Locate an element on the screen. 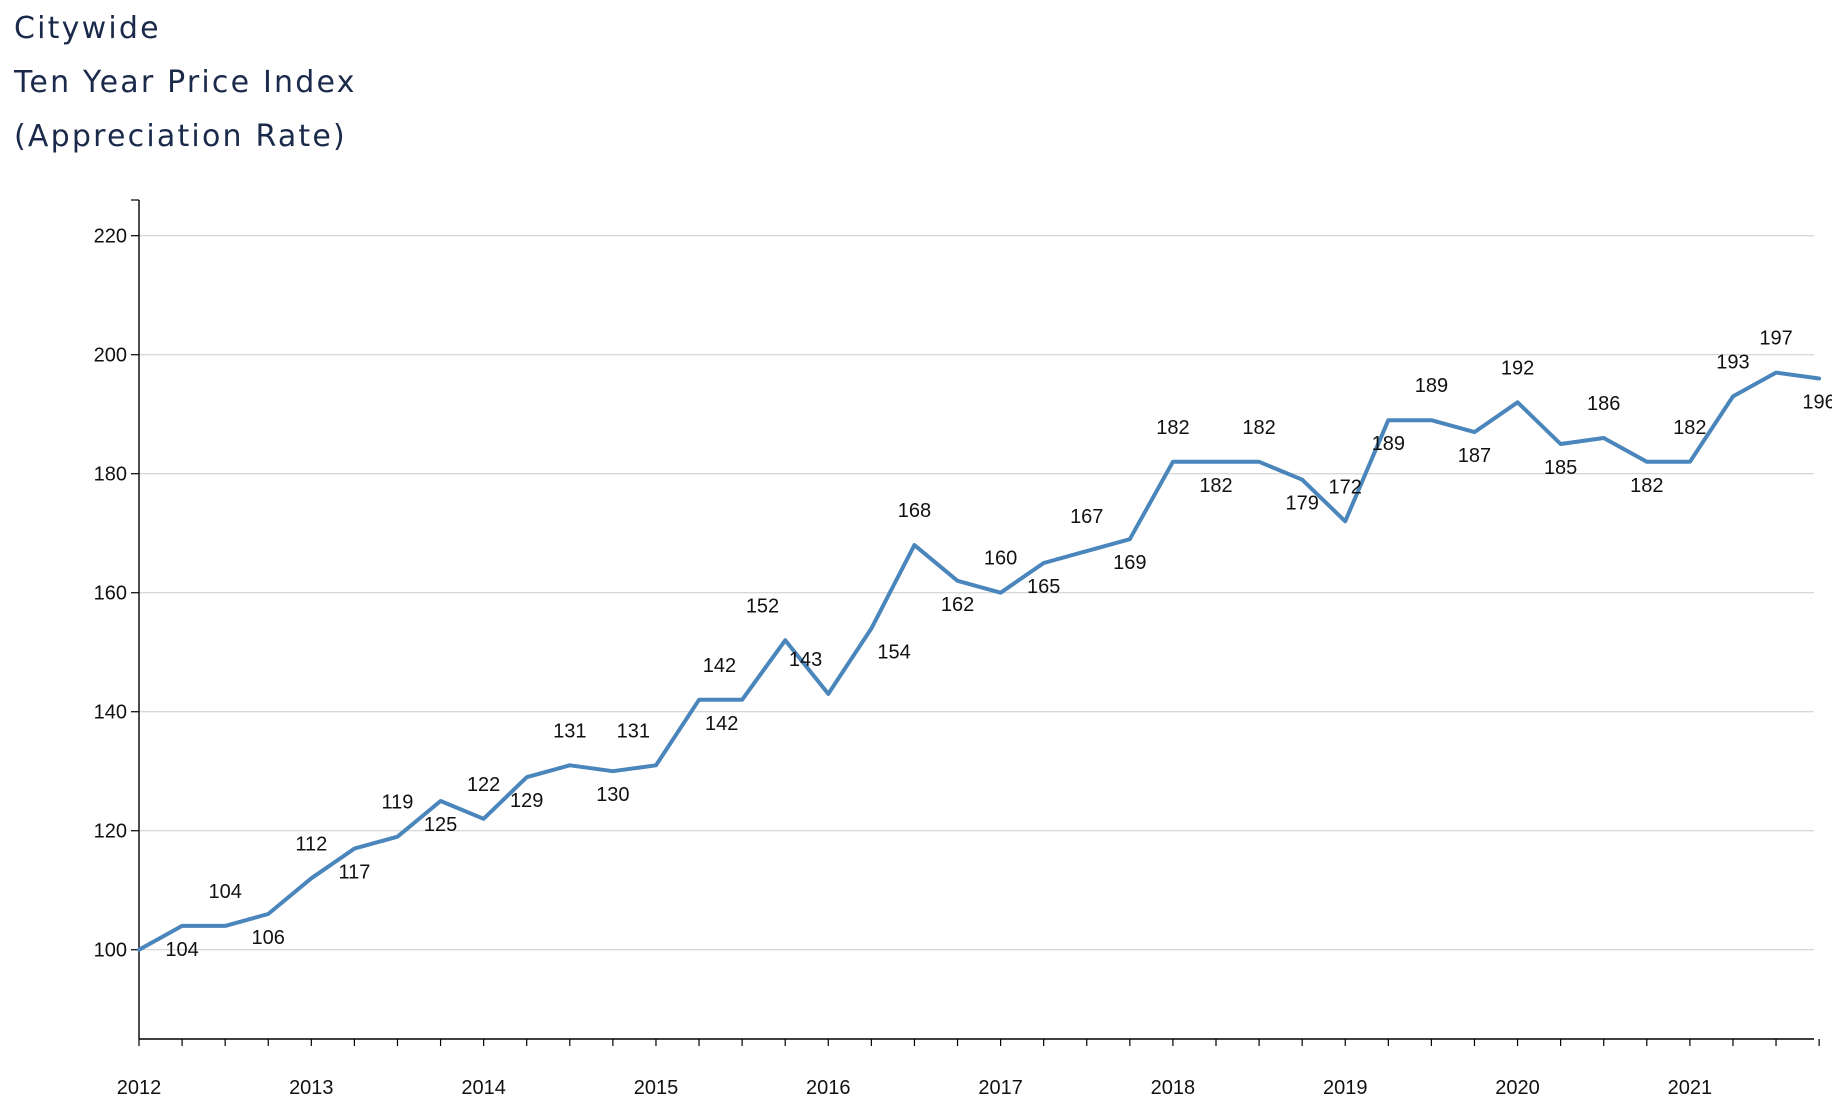 This screenshot has width=1832, height=1112. data-label: 154 is located at coordinates (893, 652).